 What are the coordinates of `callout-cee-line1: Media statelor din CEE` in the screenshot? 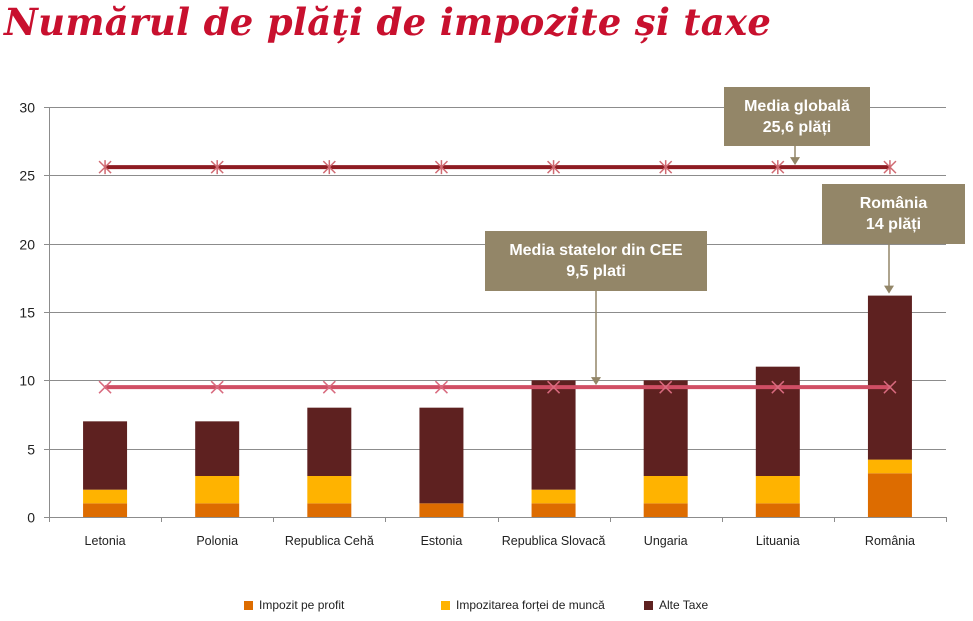 It's located at (596, 250).